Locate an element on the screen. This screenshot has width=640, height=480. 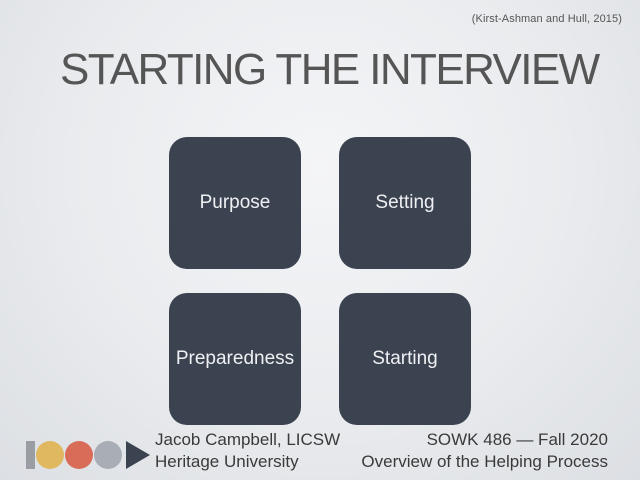
tile-purpose: Purpose is located at coordinates (235, 203).